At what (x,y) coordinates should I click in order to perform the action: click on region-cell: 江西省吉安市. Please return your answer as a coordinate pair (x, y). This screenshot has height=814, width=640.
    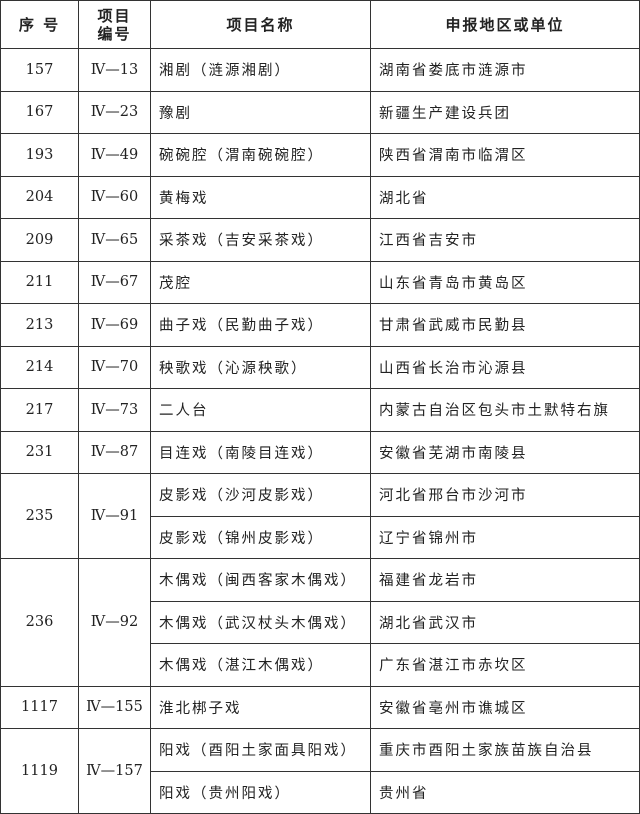
    Looking at the image, I should click on (505, 240).